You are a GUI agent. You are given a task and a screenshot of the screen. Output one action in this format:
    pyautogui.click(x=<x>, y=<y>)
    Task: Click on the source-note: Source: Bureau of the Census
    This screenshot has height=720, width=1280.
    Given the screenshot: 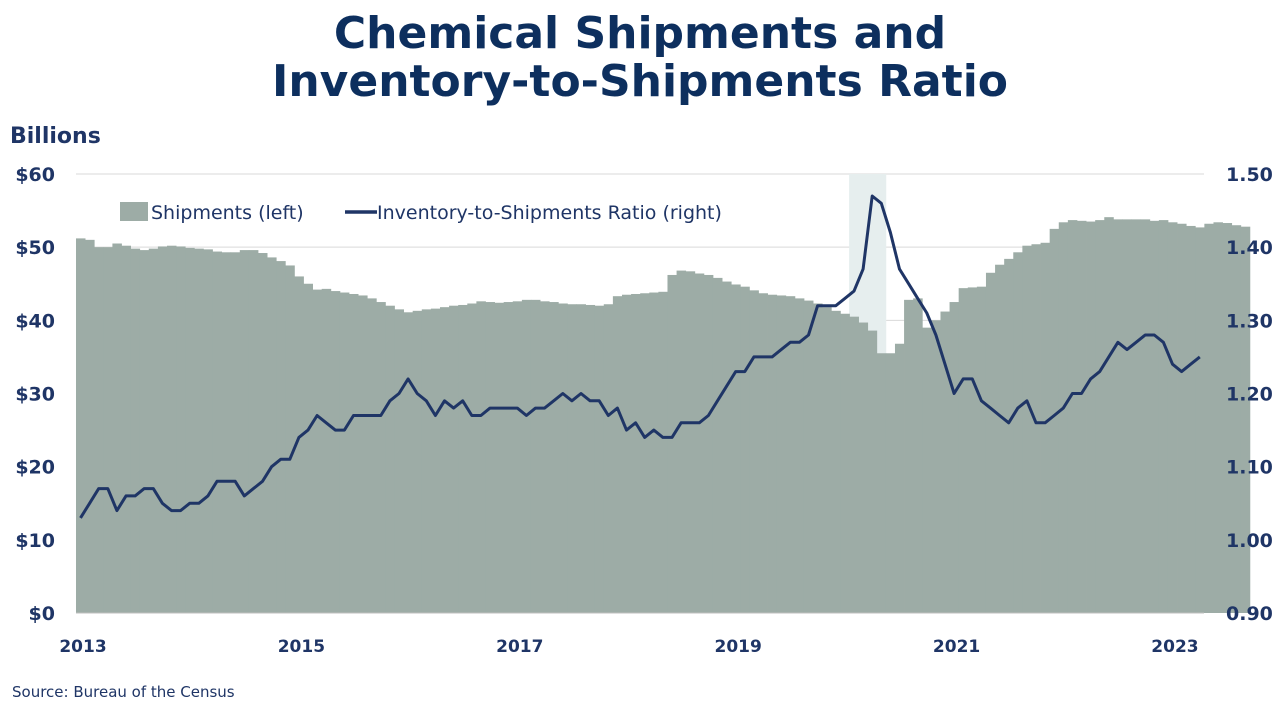 What is the action you would take?
    pyautogui.click(x=123, y=692)
    